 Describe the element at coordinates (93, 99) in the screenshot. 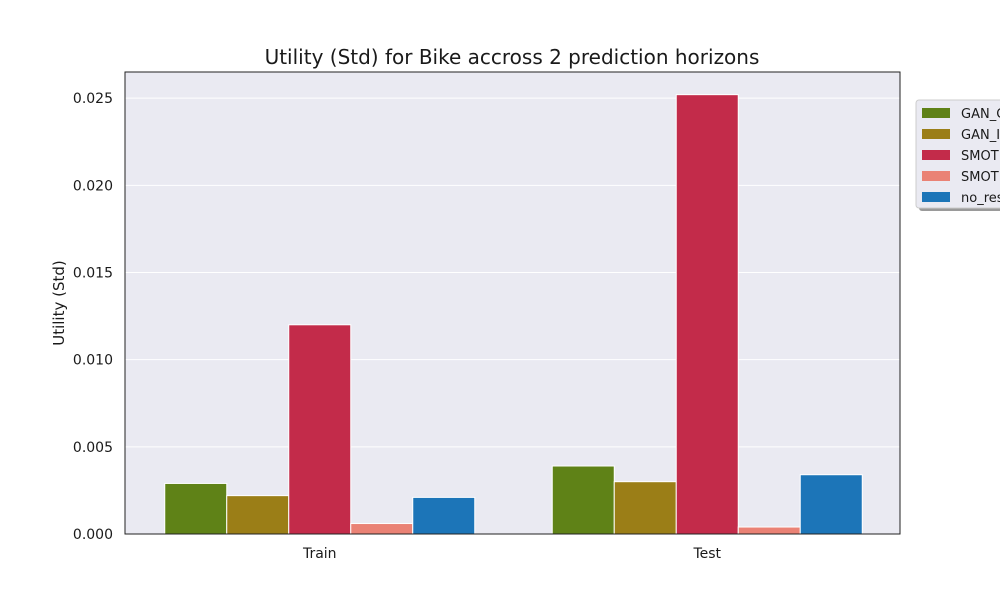

I see `y-tick-label: 0.025` at that location.